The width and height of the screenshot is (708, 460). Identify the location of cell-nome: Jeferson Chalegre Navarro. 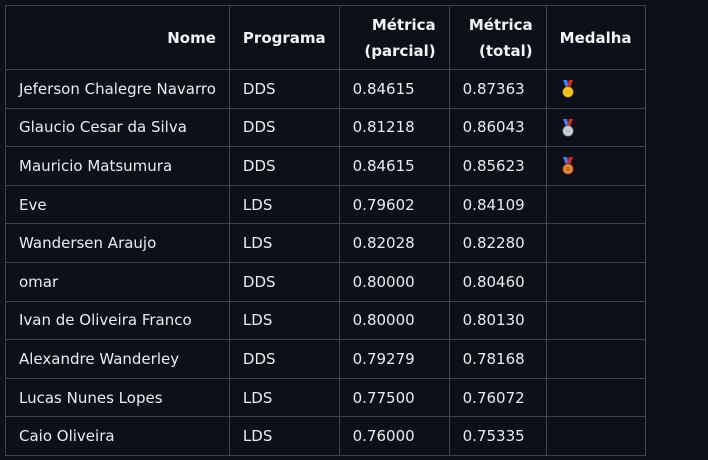
(117, 89).